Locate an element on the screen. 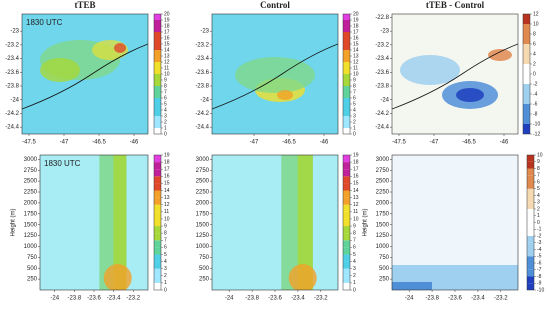  x-tick-label: -23.6 is located at coordinates (94, 299).